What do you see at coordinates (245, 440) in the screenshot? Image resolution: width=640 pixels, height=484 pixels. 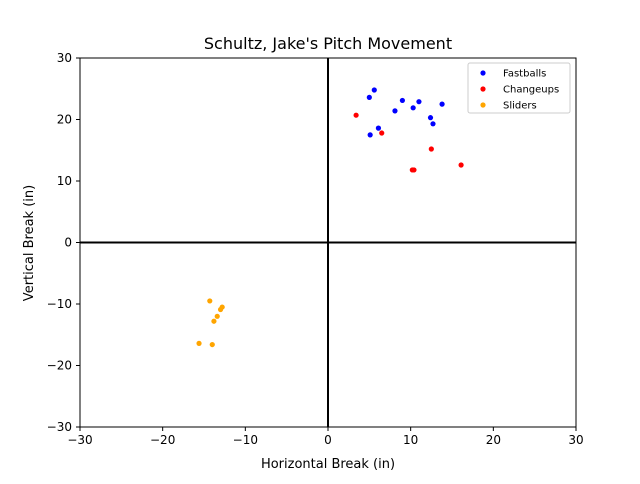 I see `x-tick-label: −10` at bounding box center [245, 440].